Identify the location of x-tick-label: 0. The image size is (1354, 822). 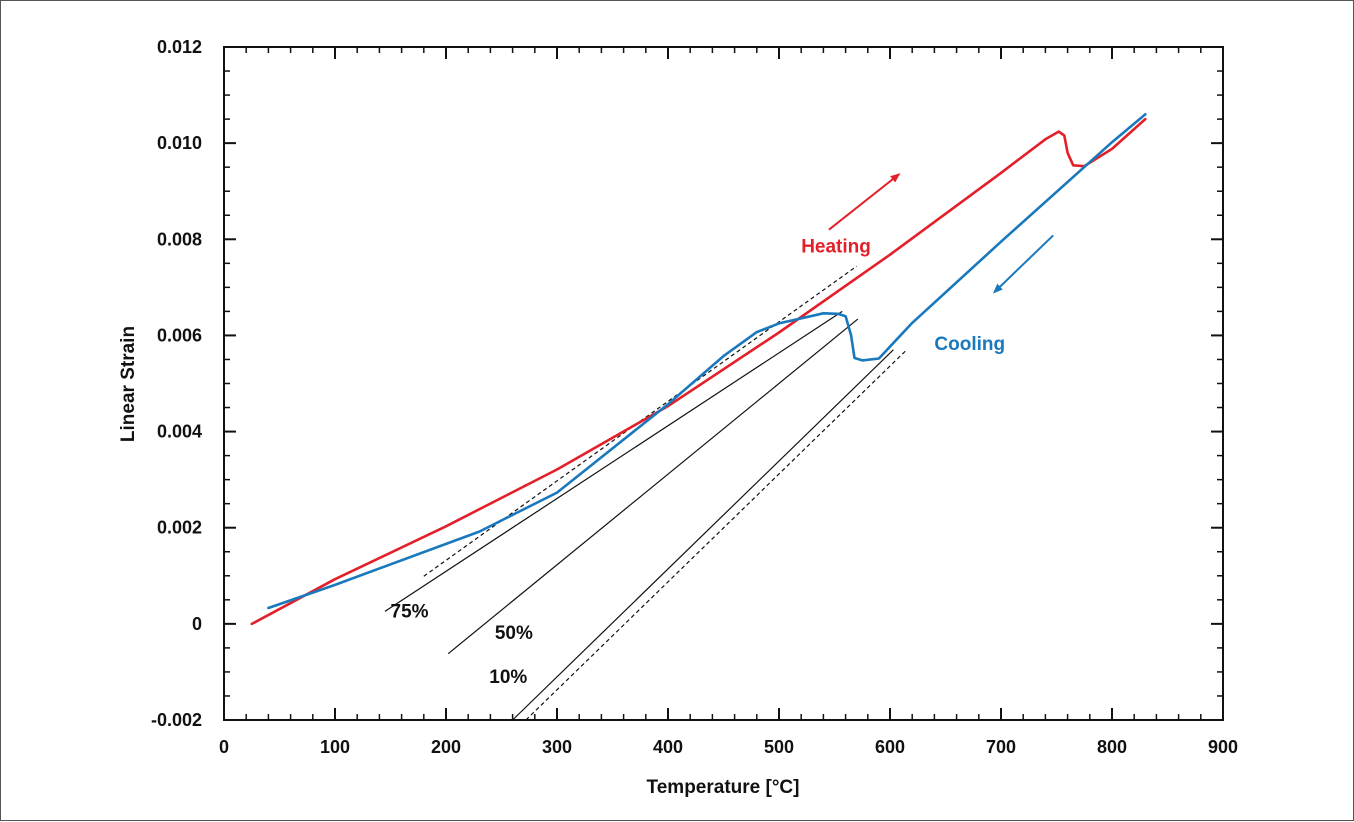
(224, 747).